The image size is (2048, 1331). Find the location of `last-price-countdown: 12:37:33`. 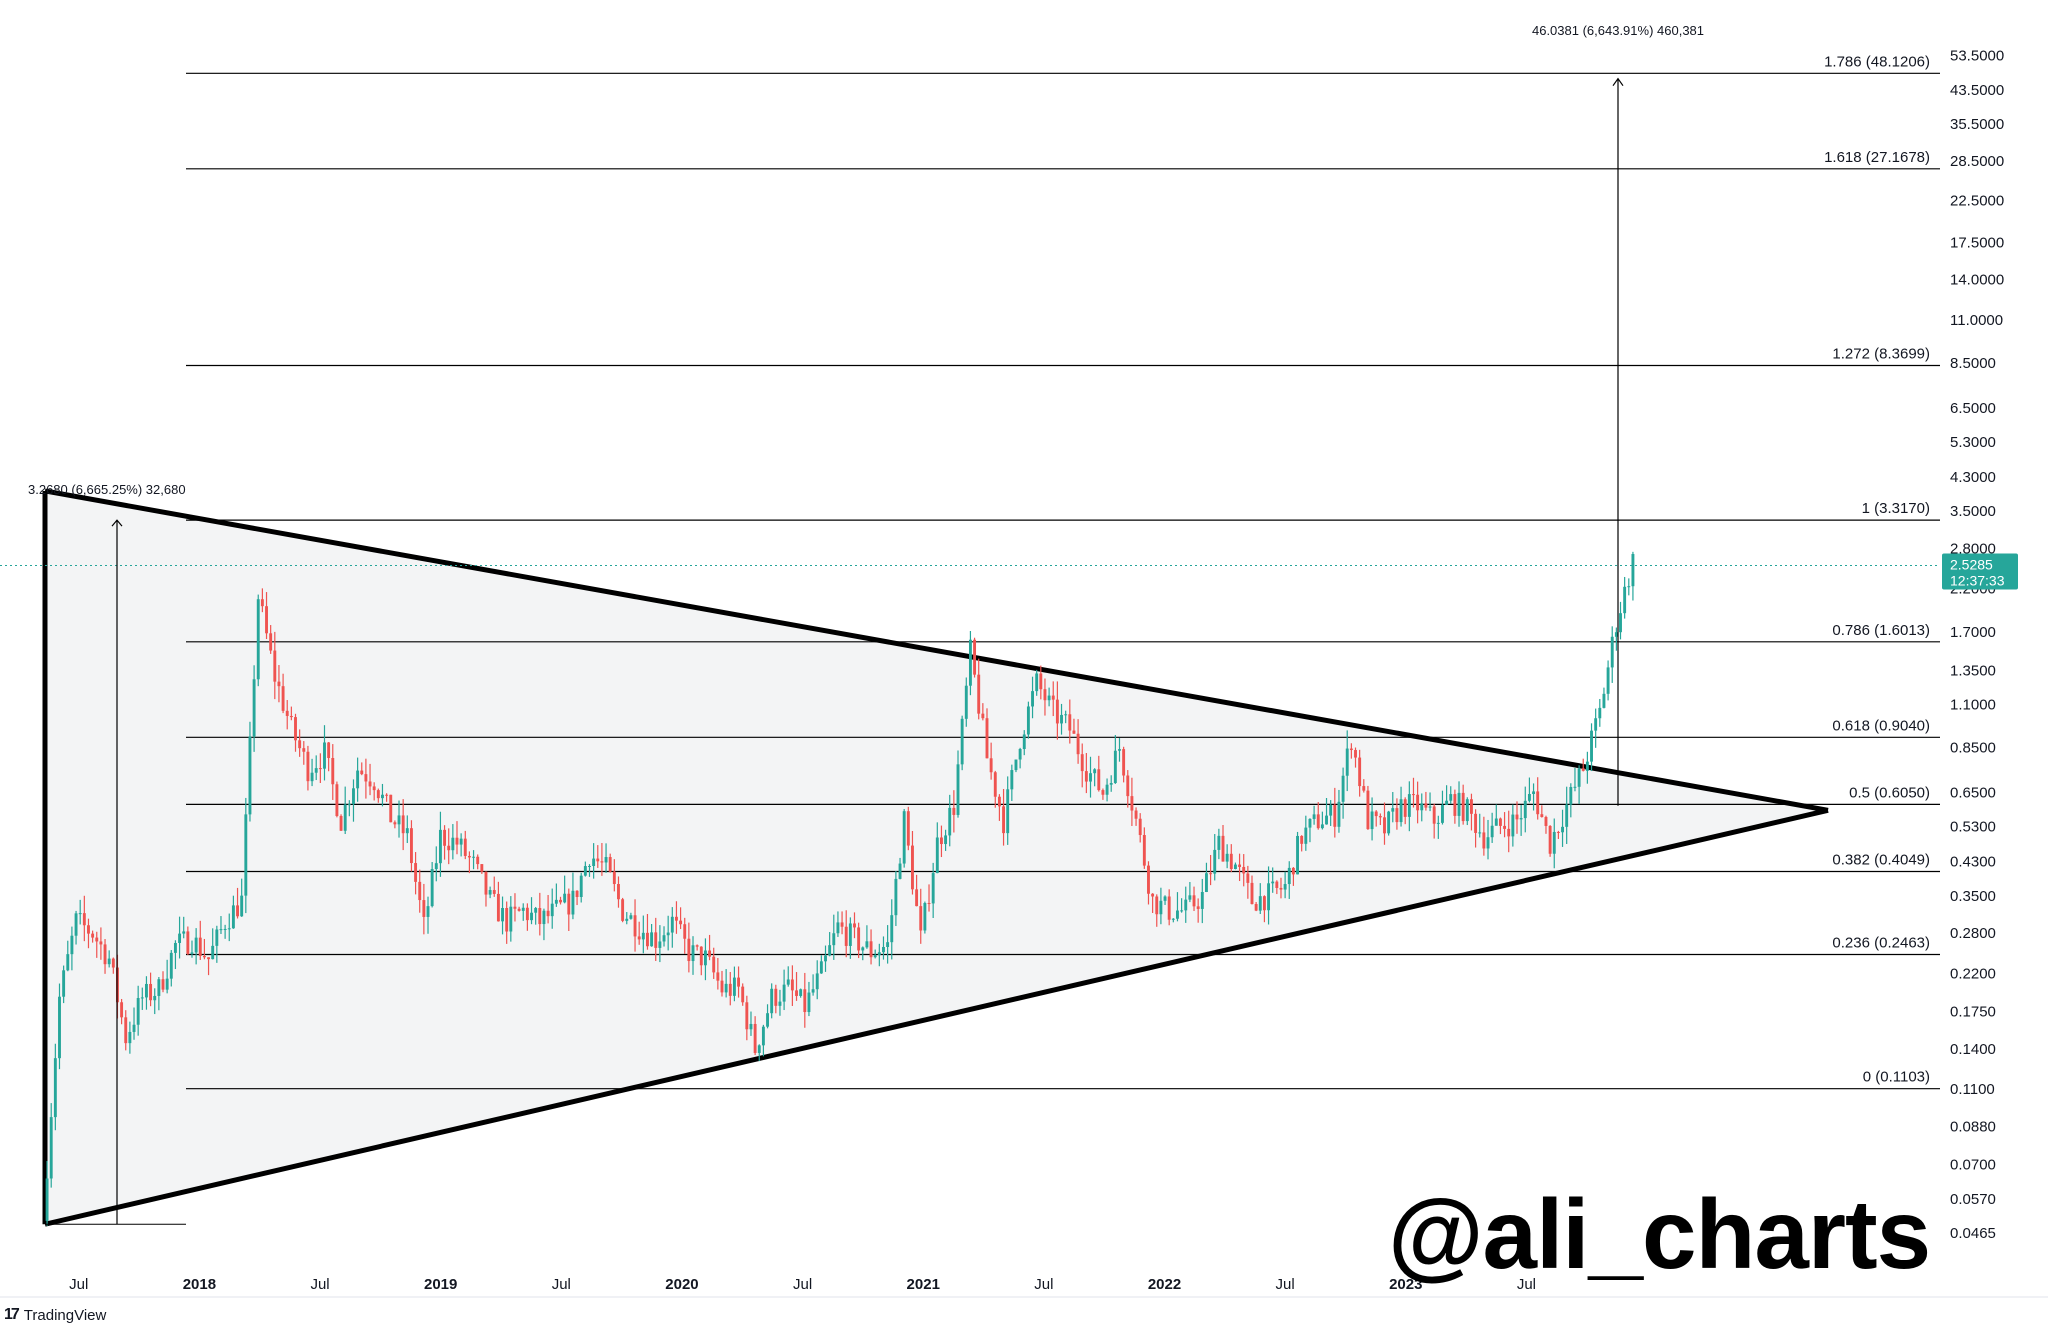

last-price-countdown: 12:37:33 is located at coordinates (1977, 580).